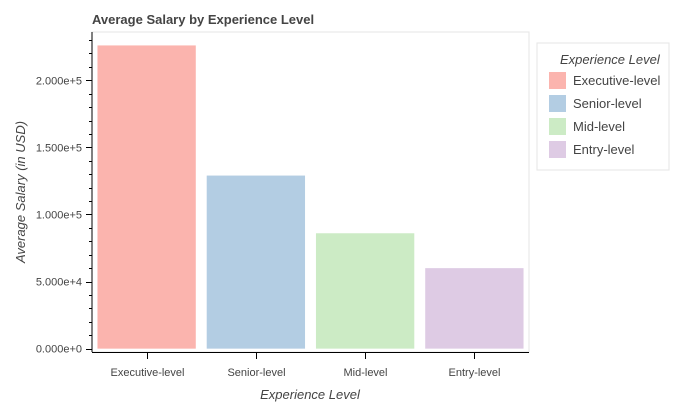 Image resolution: width=679 pixels, height=412 pixels. I want to click on legend-item-label: Entry-level, so click(604, 149).